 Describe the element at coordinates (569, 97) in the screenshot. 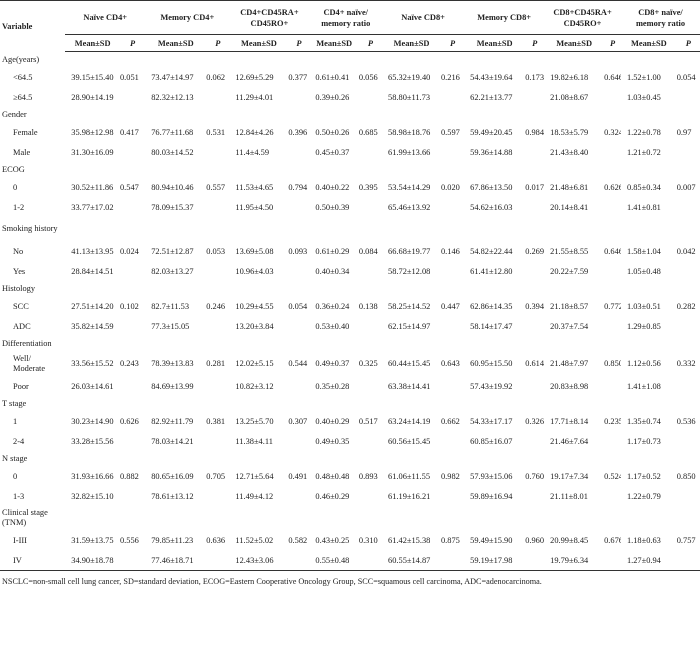

I see `mean-sd-cell: 21.08±8.67` at that location.